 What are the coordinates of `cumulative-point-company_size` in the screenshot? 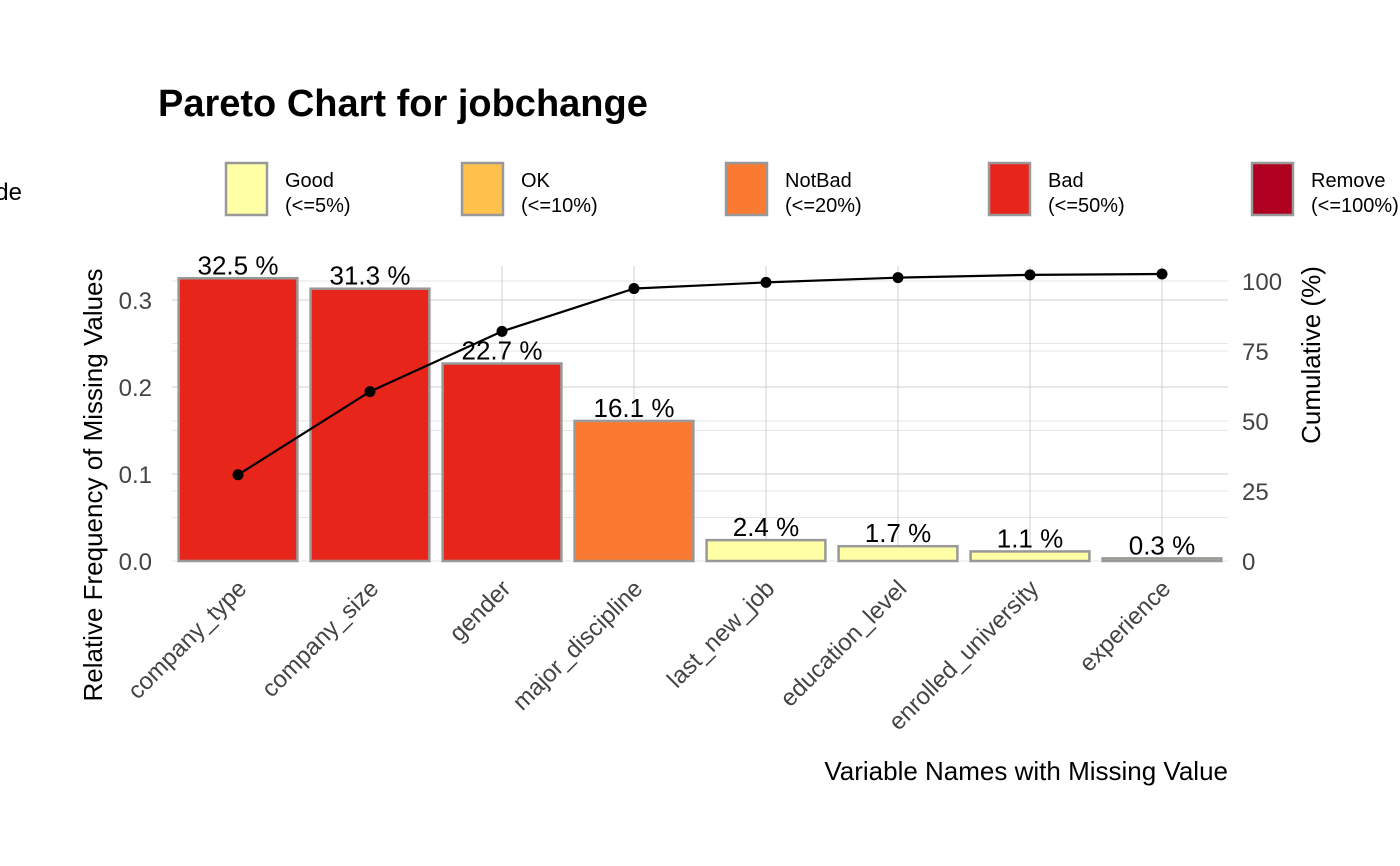 It's located at (370, 392).